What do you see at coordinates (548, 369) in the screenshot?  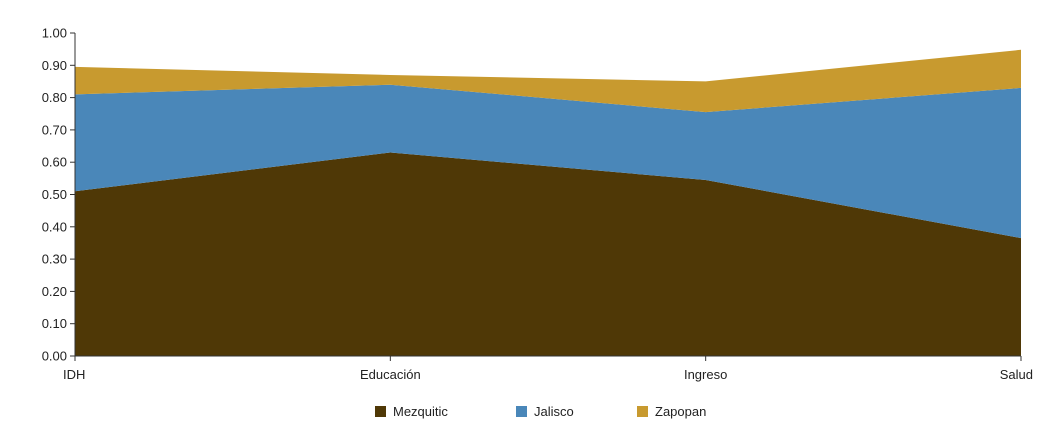 I see `x-axis-ticks: IDH Educación Ingreso Salud` at bounding box center [548, 369].